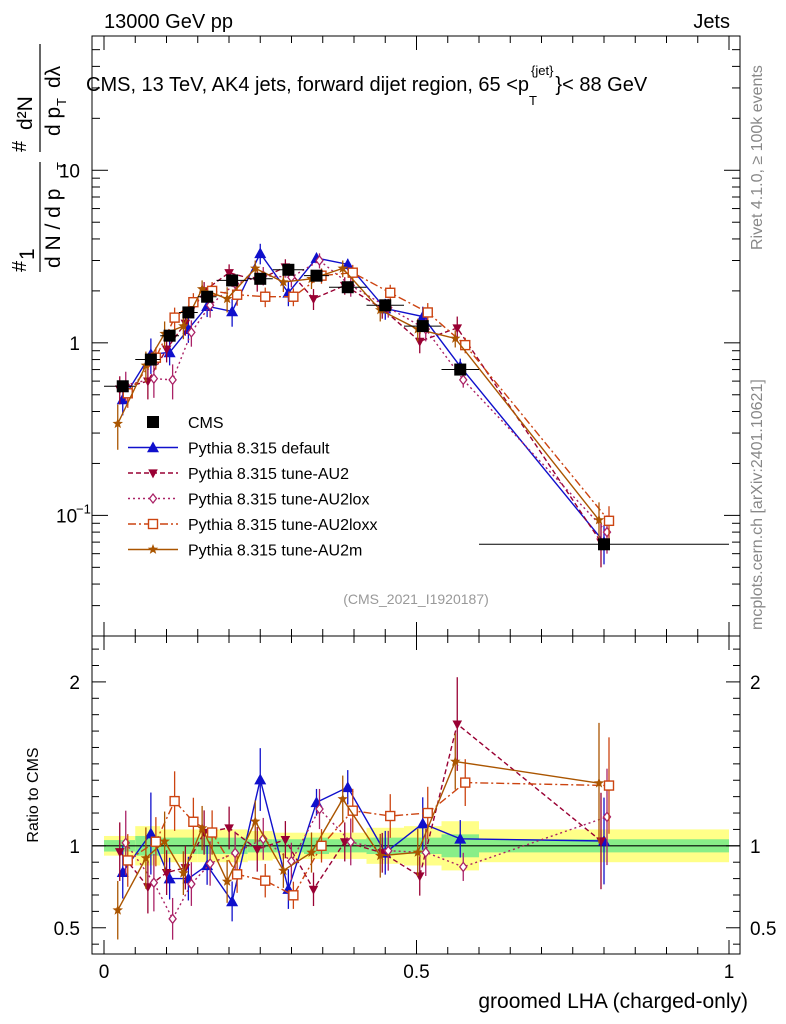 The height and width of the screenshot is (1024, 786). Describe the element at coordinates (729, 972) in the screenshot. I see `x-tick-label: 1` at that location.